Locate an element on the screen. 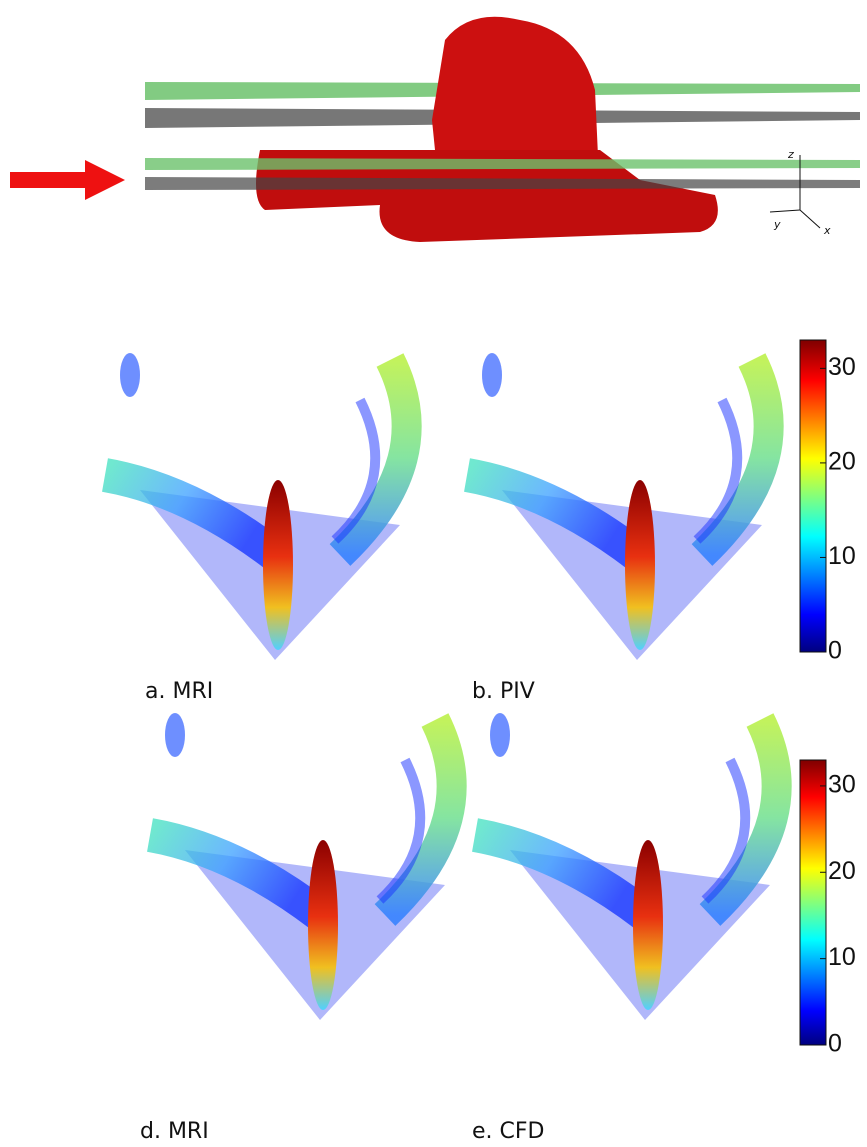 This screenshot has width=867, height=1147. panel-label: d. MRI is located at coordinates (174, 1131).